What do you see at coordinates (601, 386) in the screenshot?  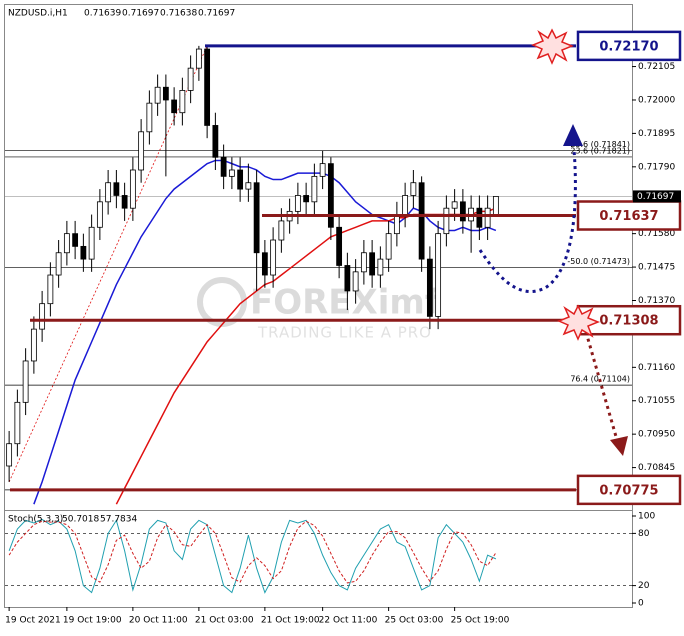 I see `projection-arrow` at bounding box center [601, 386].